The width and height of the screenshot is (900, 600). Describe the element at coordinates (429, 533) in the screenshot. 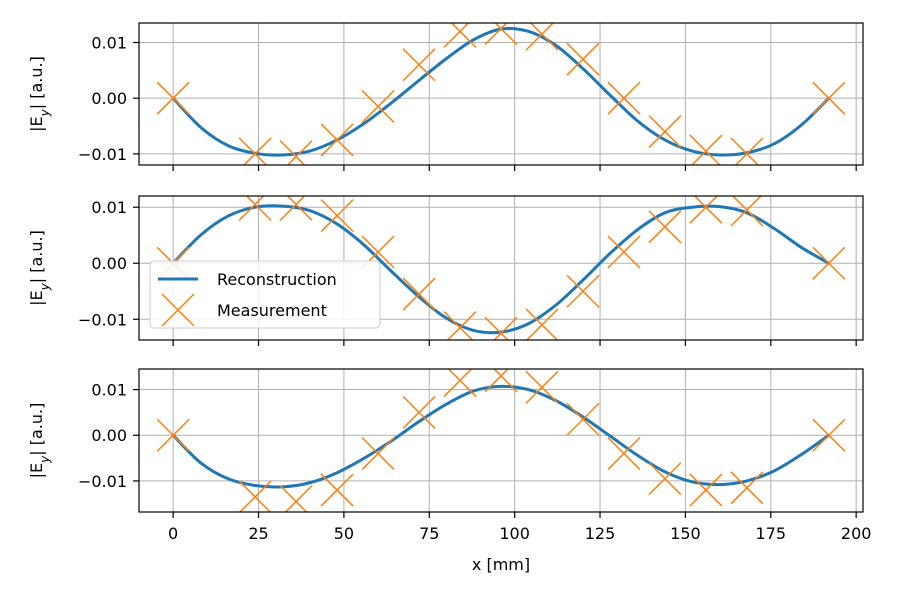

I see `x-tick-label: 75` at that location.